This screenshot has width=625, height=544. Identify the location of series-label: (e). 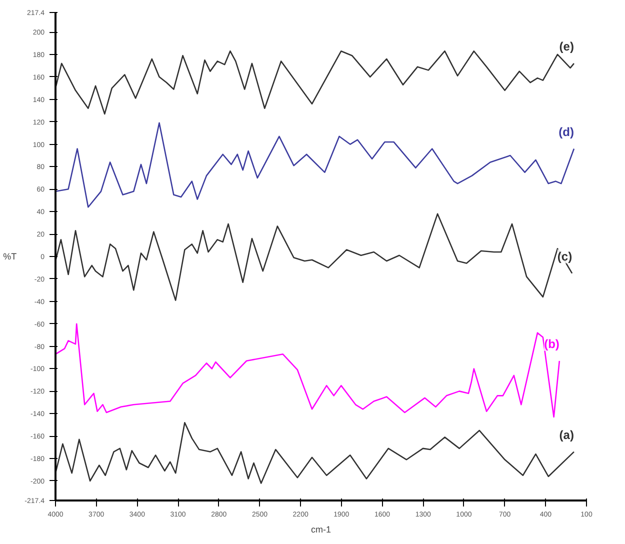
(566, 46).